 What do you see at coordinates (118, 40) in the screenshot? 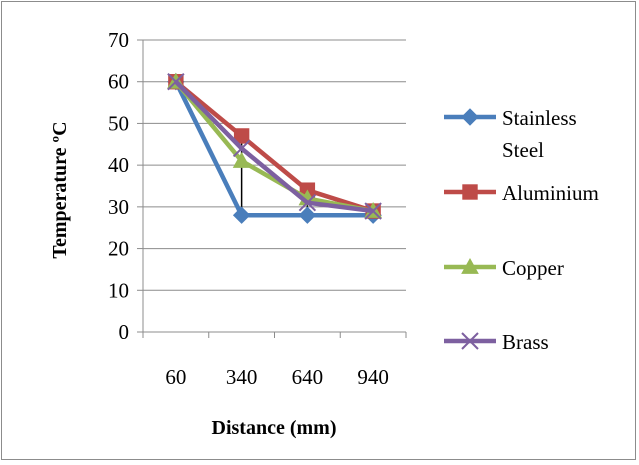
I see `y-tick-label: 70` at bounding box center [118, 40].